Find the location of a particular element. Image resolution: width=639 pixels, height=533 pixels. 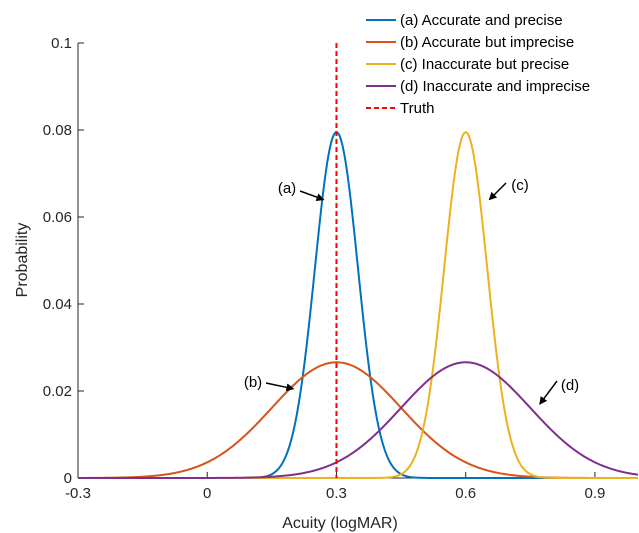

legend-entry: (c) Inaccurate but precise is located at coordinates (484, 64).